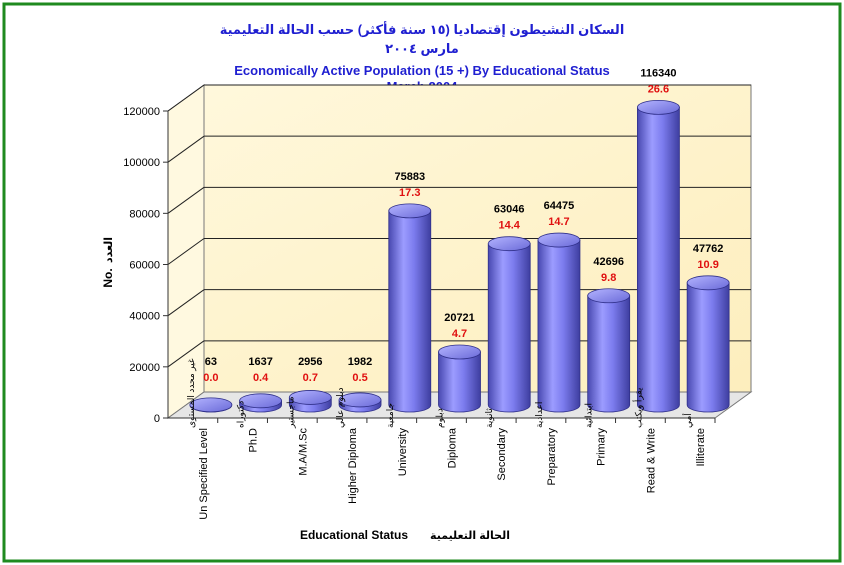 The width and height of the screenshot is (844, 565). What do you see at coordinates (707, 265) in the screenshot?
I see `percent-label: 10.9` at bounding box center [707, 265].